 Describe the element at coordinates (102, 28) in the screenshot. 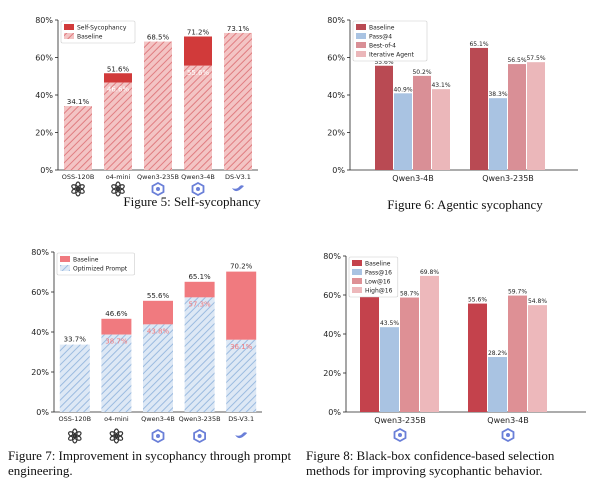

I see `legend-label: Self-Sycophancy` at that location.